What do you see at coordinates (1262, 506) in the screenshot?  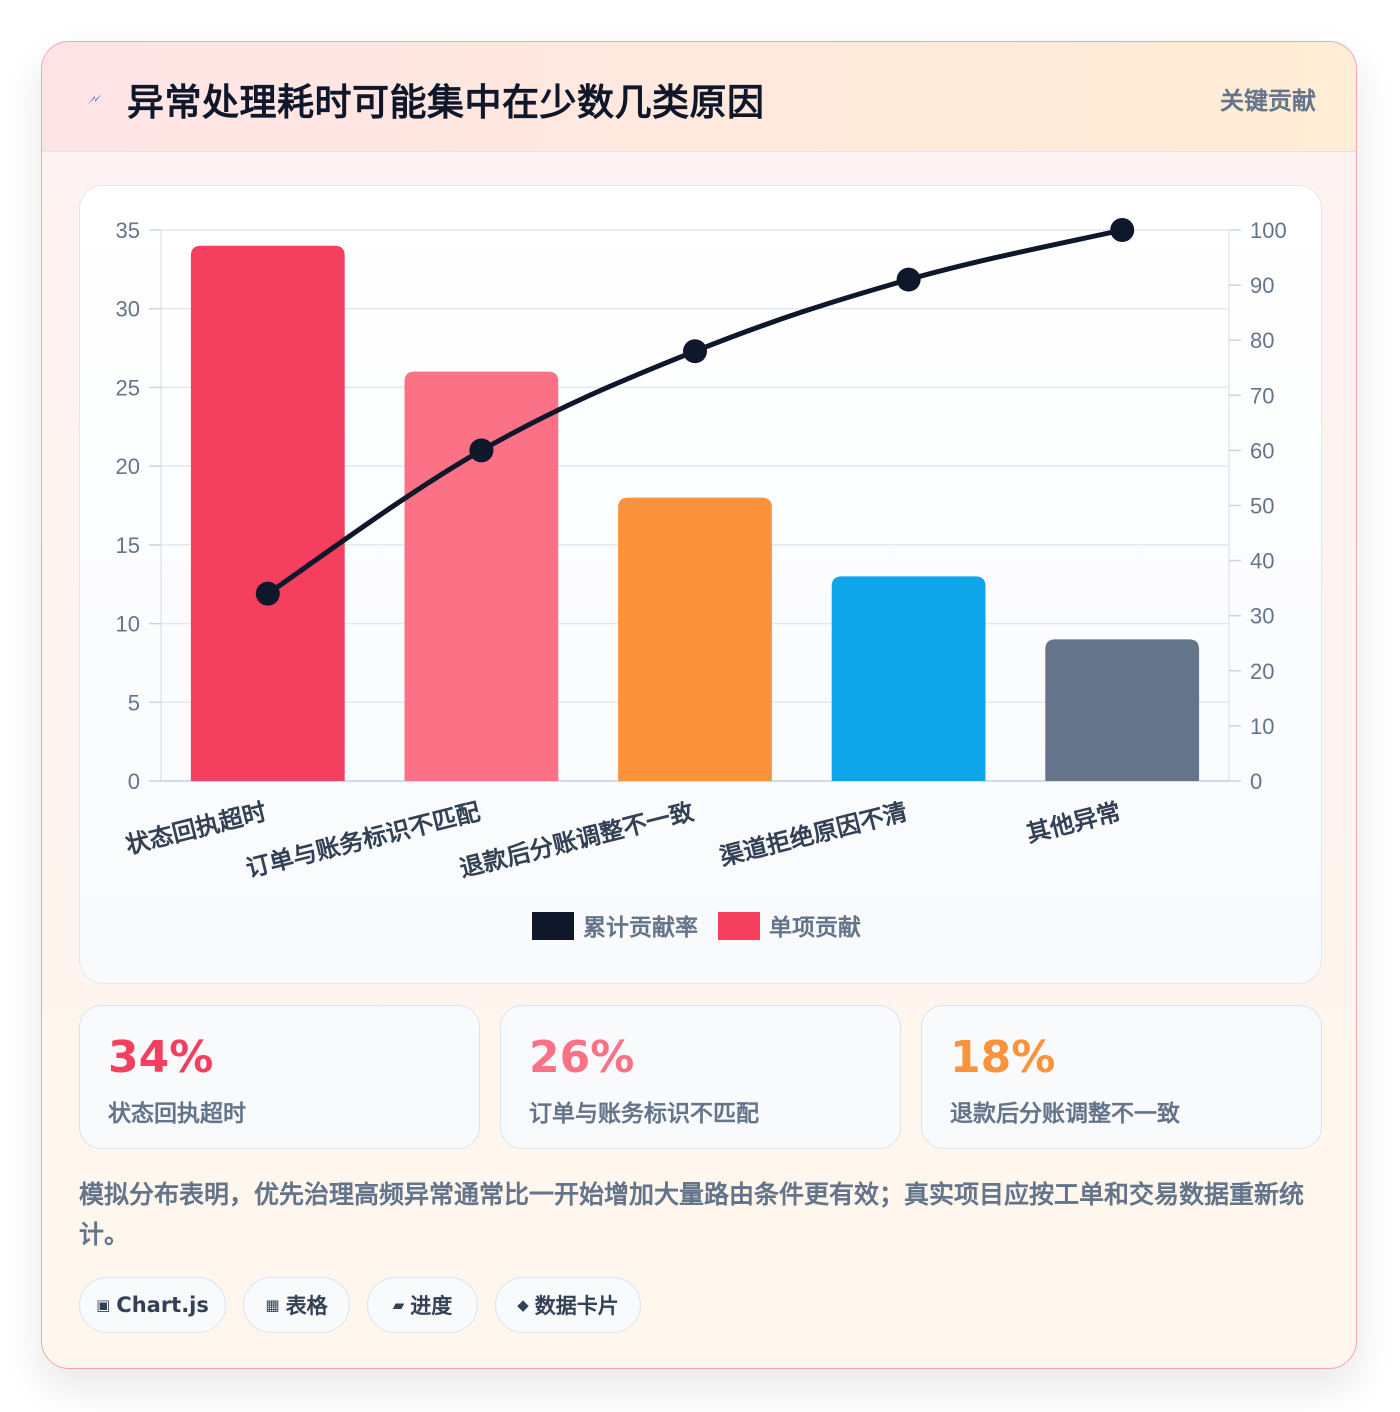 I see `y2-tick-label: 50` at bounding box center [1262, 506].